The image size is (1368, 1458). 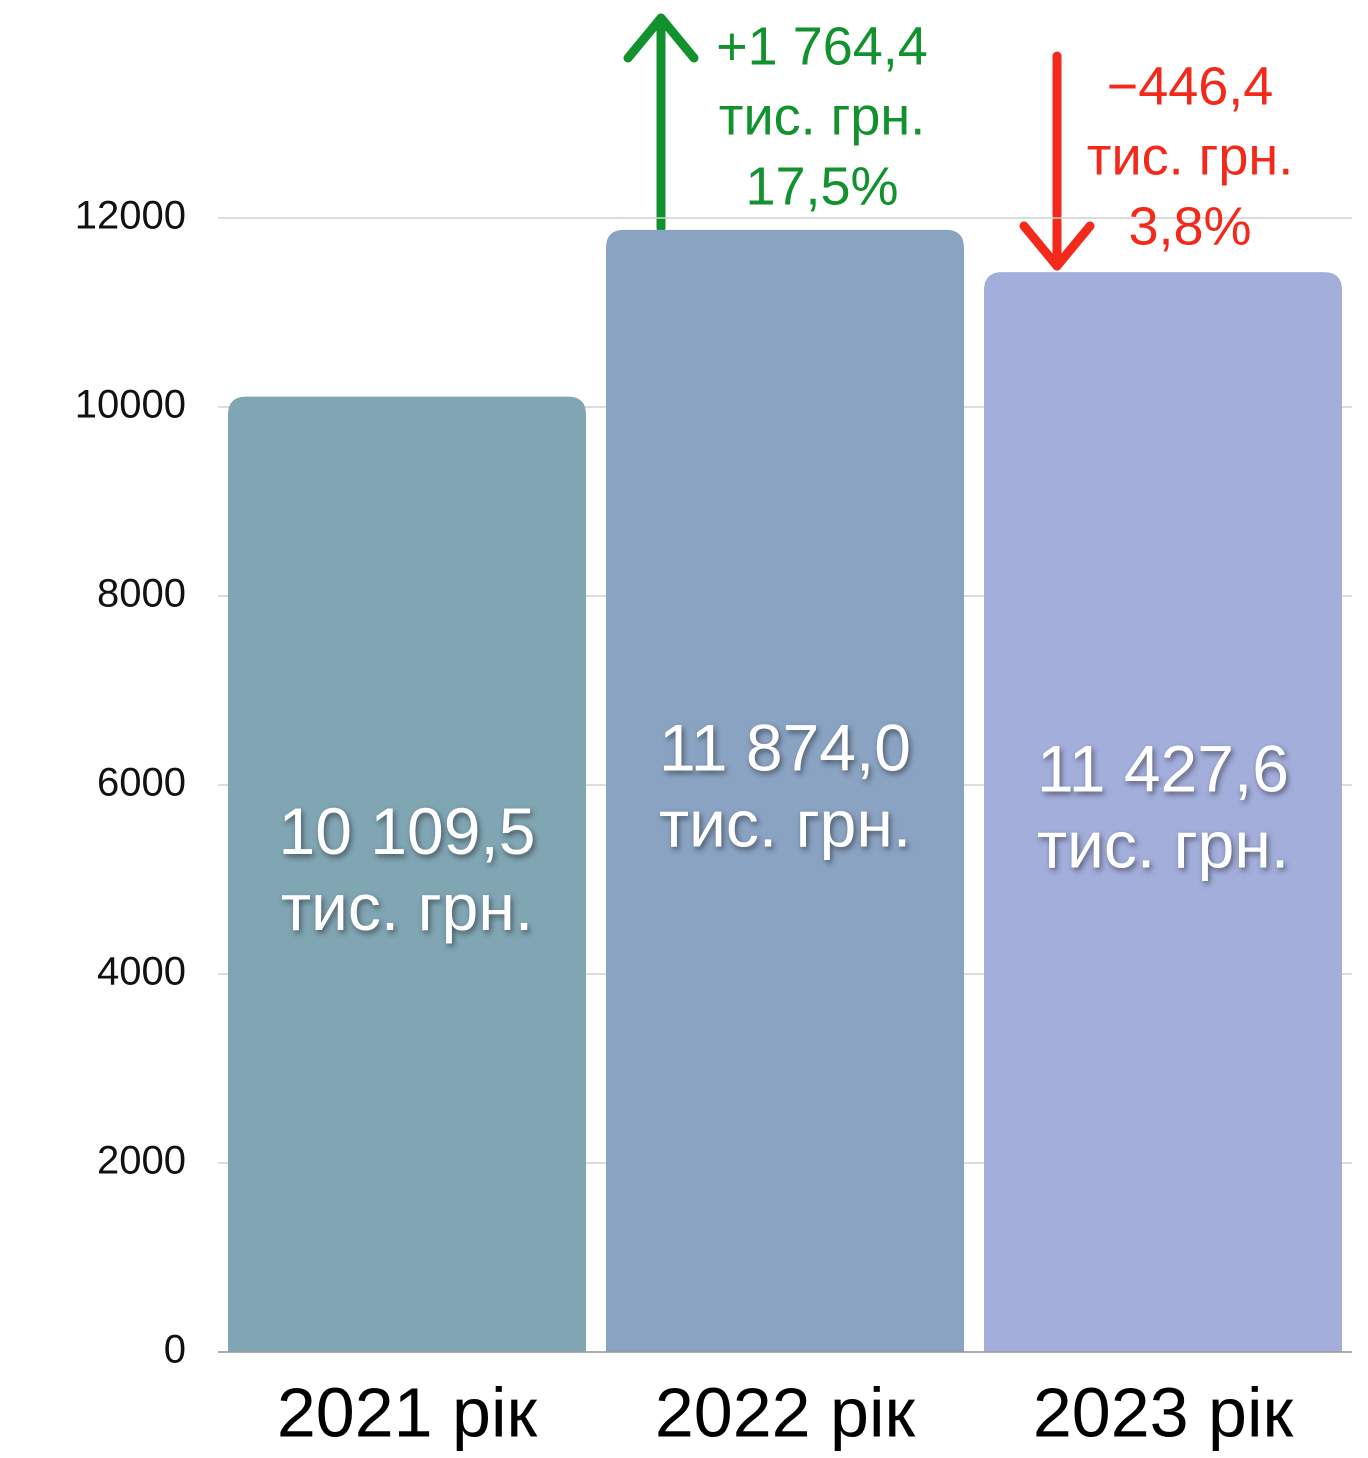 What do you see at coordinates (130, 405) in the screenshot?
I see `y-tick-label: 10000` at bounding box center [130, 405].